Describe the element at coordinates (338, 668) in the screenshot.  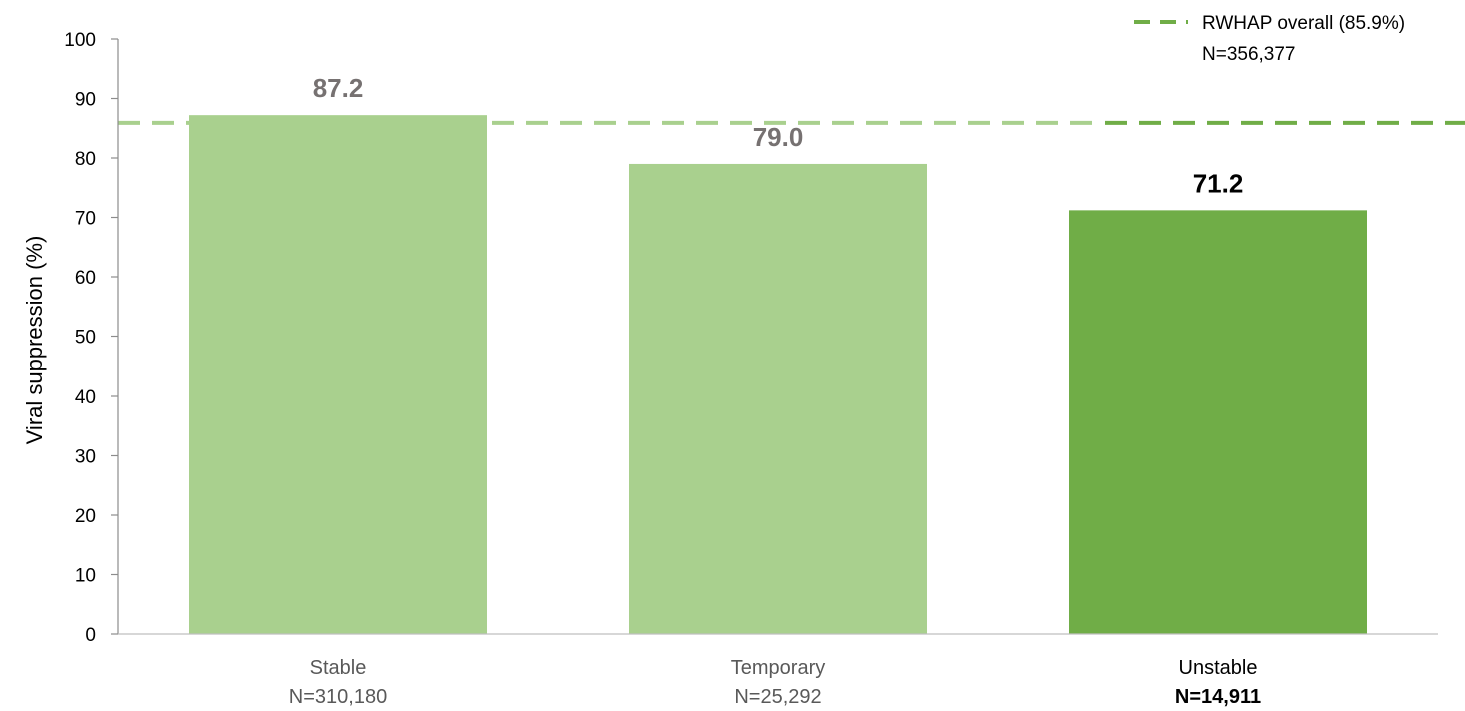
I see `x-tick-label: Stable` at that location.